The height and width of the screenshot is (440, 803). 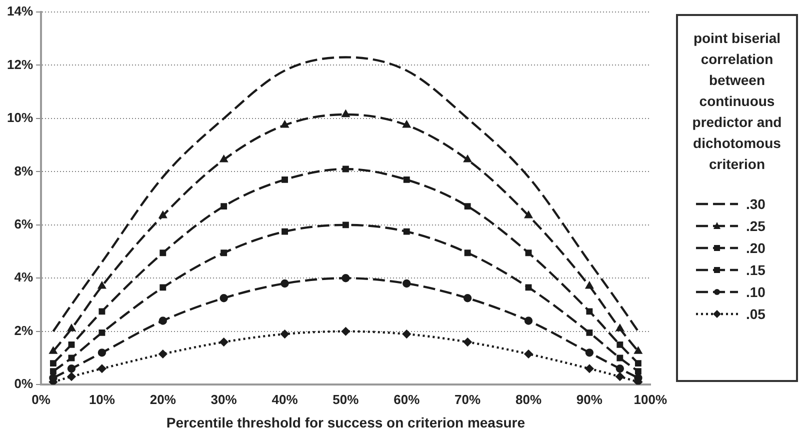 I want to click on x-tick-label: 10%, so click(x=102, y=399).